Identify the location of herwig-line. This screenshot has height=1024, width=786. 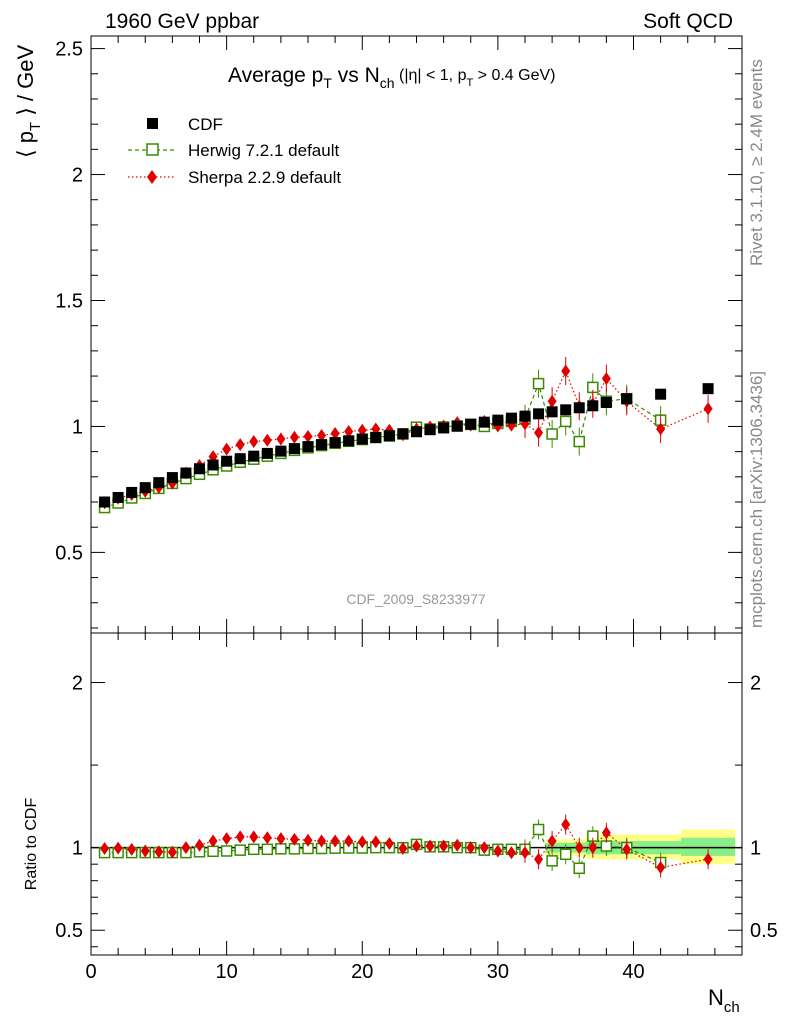
(382, 445).